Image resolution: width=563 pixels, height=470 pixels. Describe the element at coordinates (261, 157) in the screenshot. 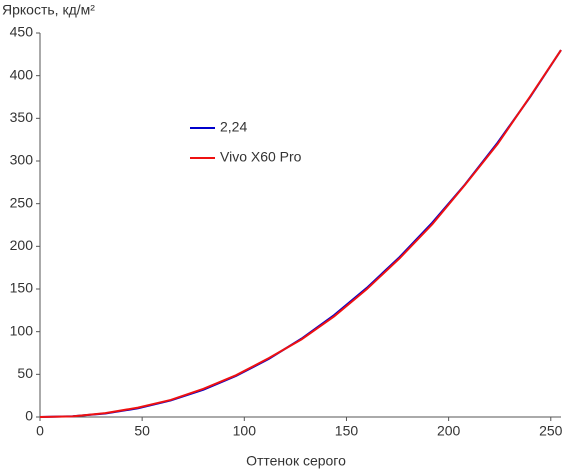

I see `legend-label: Vivo X60 Pro` at that location.